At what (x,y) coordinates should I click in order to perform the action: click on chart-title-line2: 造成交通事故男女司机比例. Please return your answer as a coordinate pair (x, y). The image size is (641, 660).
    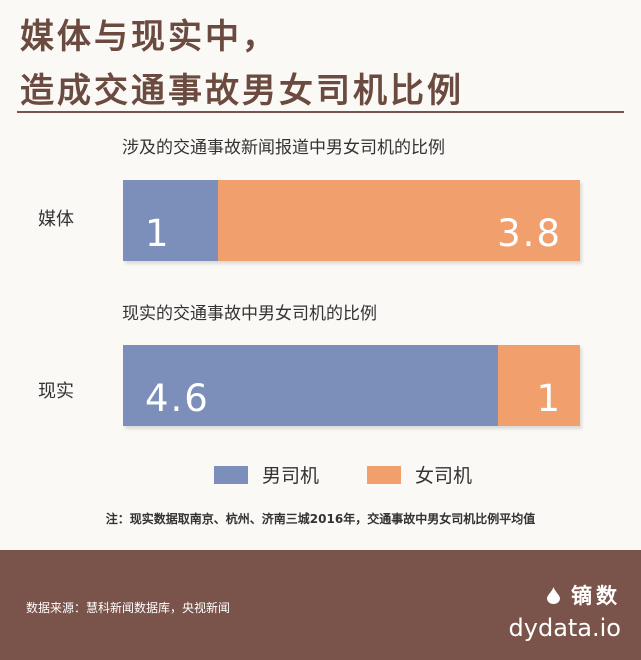
    Looking at the image, I should click on (242, 91).